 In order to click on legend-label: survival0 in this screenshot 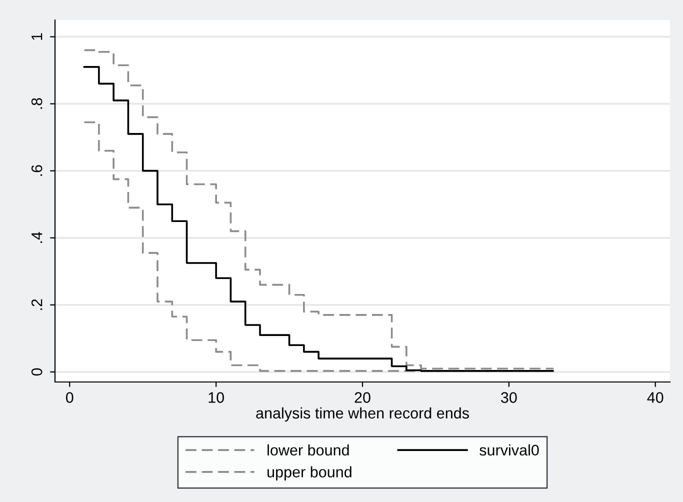, I will do `click(509, 450)`.